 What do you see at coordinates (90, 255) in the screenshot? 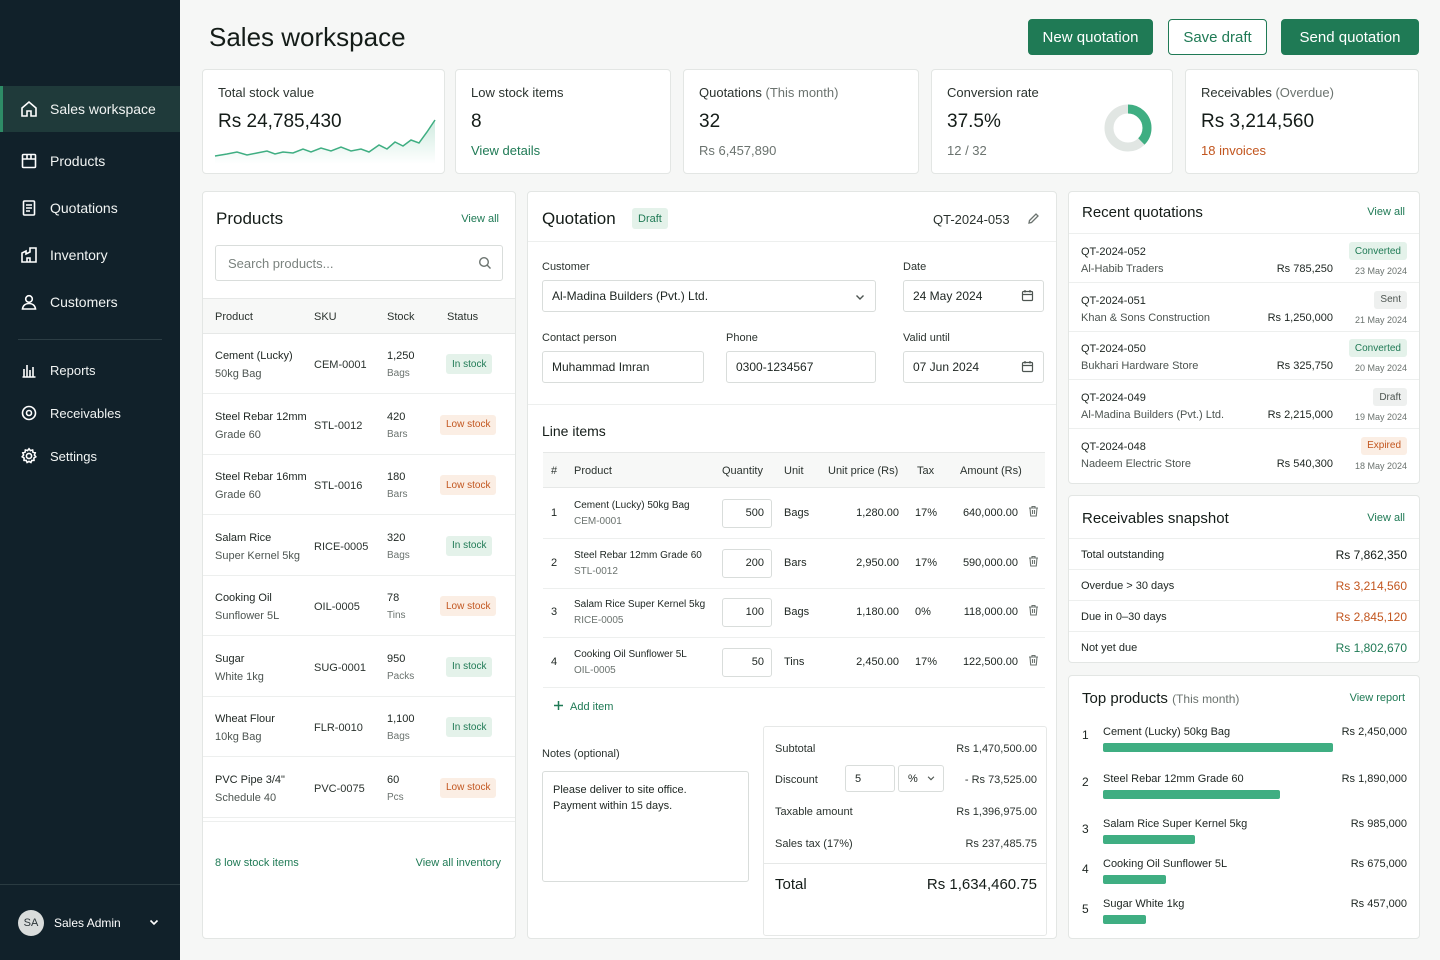
I see `sidebar-item-inventory: Inventory` at bounding box center [90, 255].